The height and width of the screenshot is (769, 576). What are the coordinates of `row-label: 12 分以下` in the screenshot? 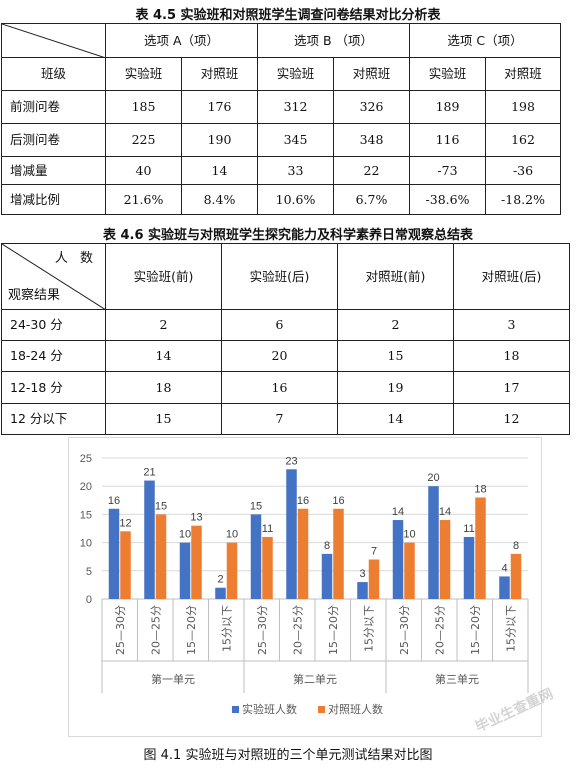 It's located at (53, 419).